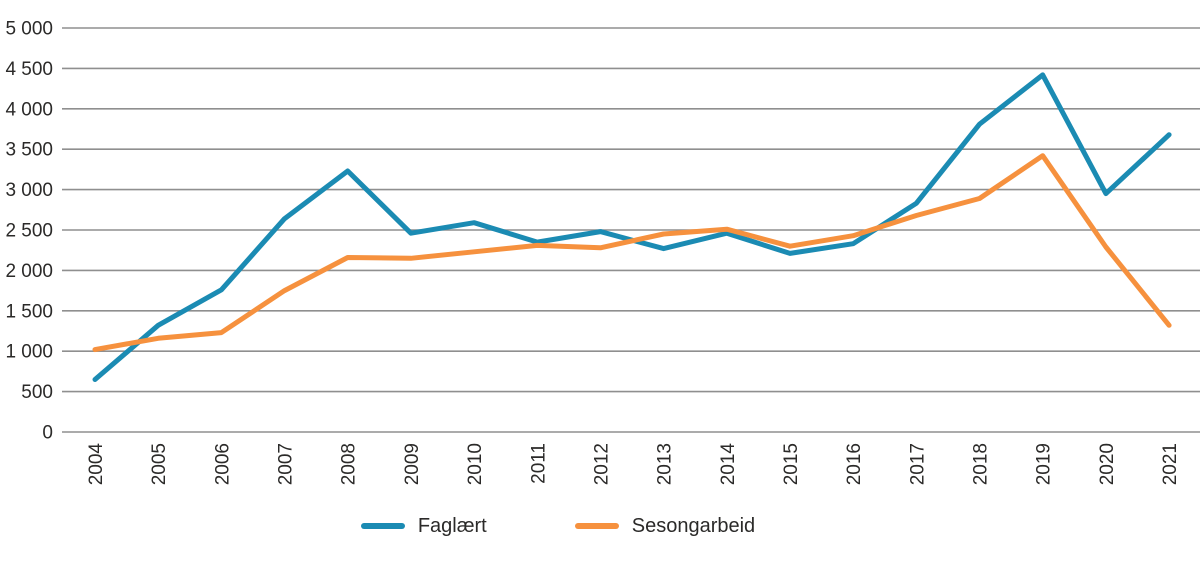 The height and width of the screenshot is (561, 1200). Describe the element at coordinates (1170, 464) in the screenshot. I see `x-tick-label: 2021` at that location.